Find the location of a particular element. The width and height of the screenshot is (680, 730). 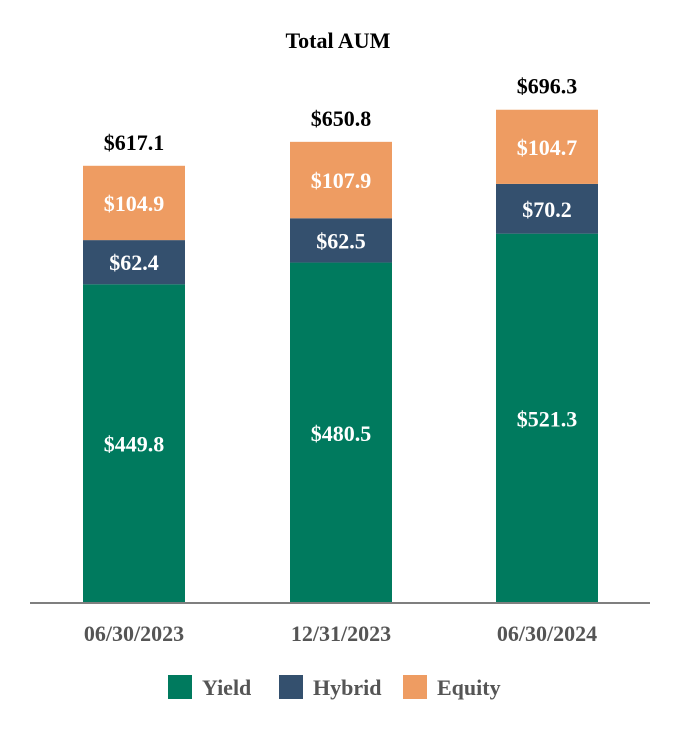

x-tick-label-2: 12/31/2023 is located at coordinates (341, 633).